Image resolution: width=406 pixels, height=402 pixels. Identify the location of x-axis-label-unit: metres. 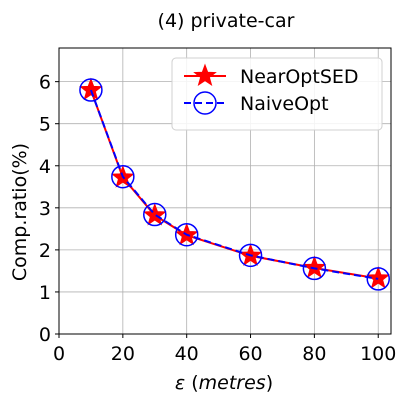
(232, 383).